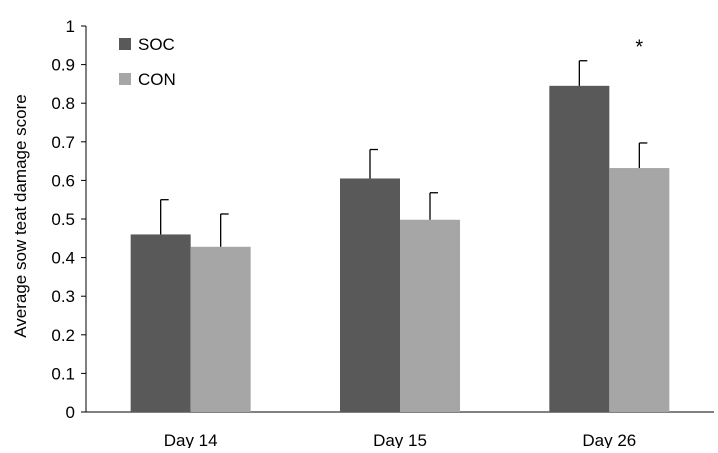 This screenshot has width=718, height=453. What do you see at coordinates (63, 258) in the screenshot?
I see `y-tick-label: 0.4` at bounding box center [63, 258].